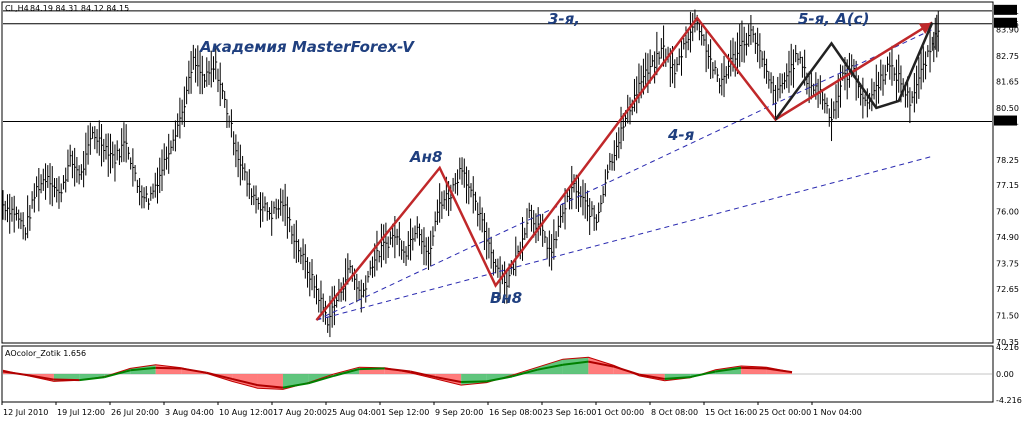  Describe the element at coordinates (1007, 30) in the screenshot. I see `y-tick-label: 83.90` at that location.